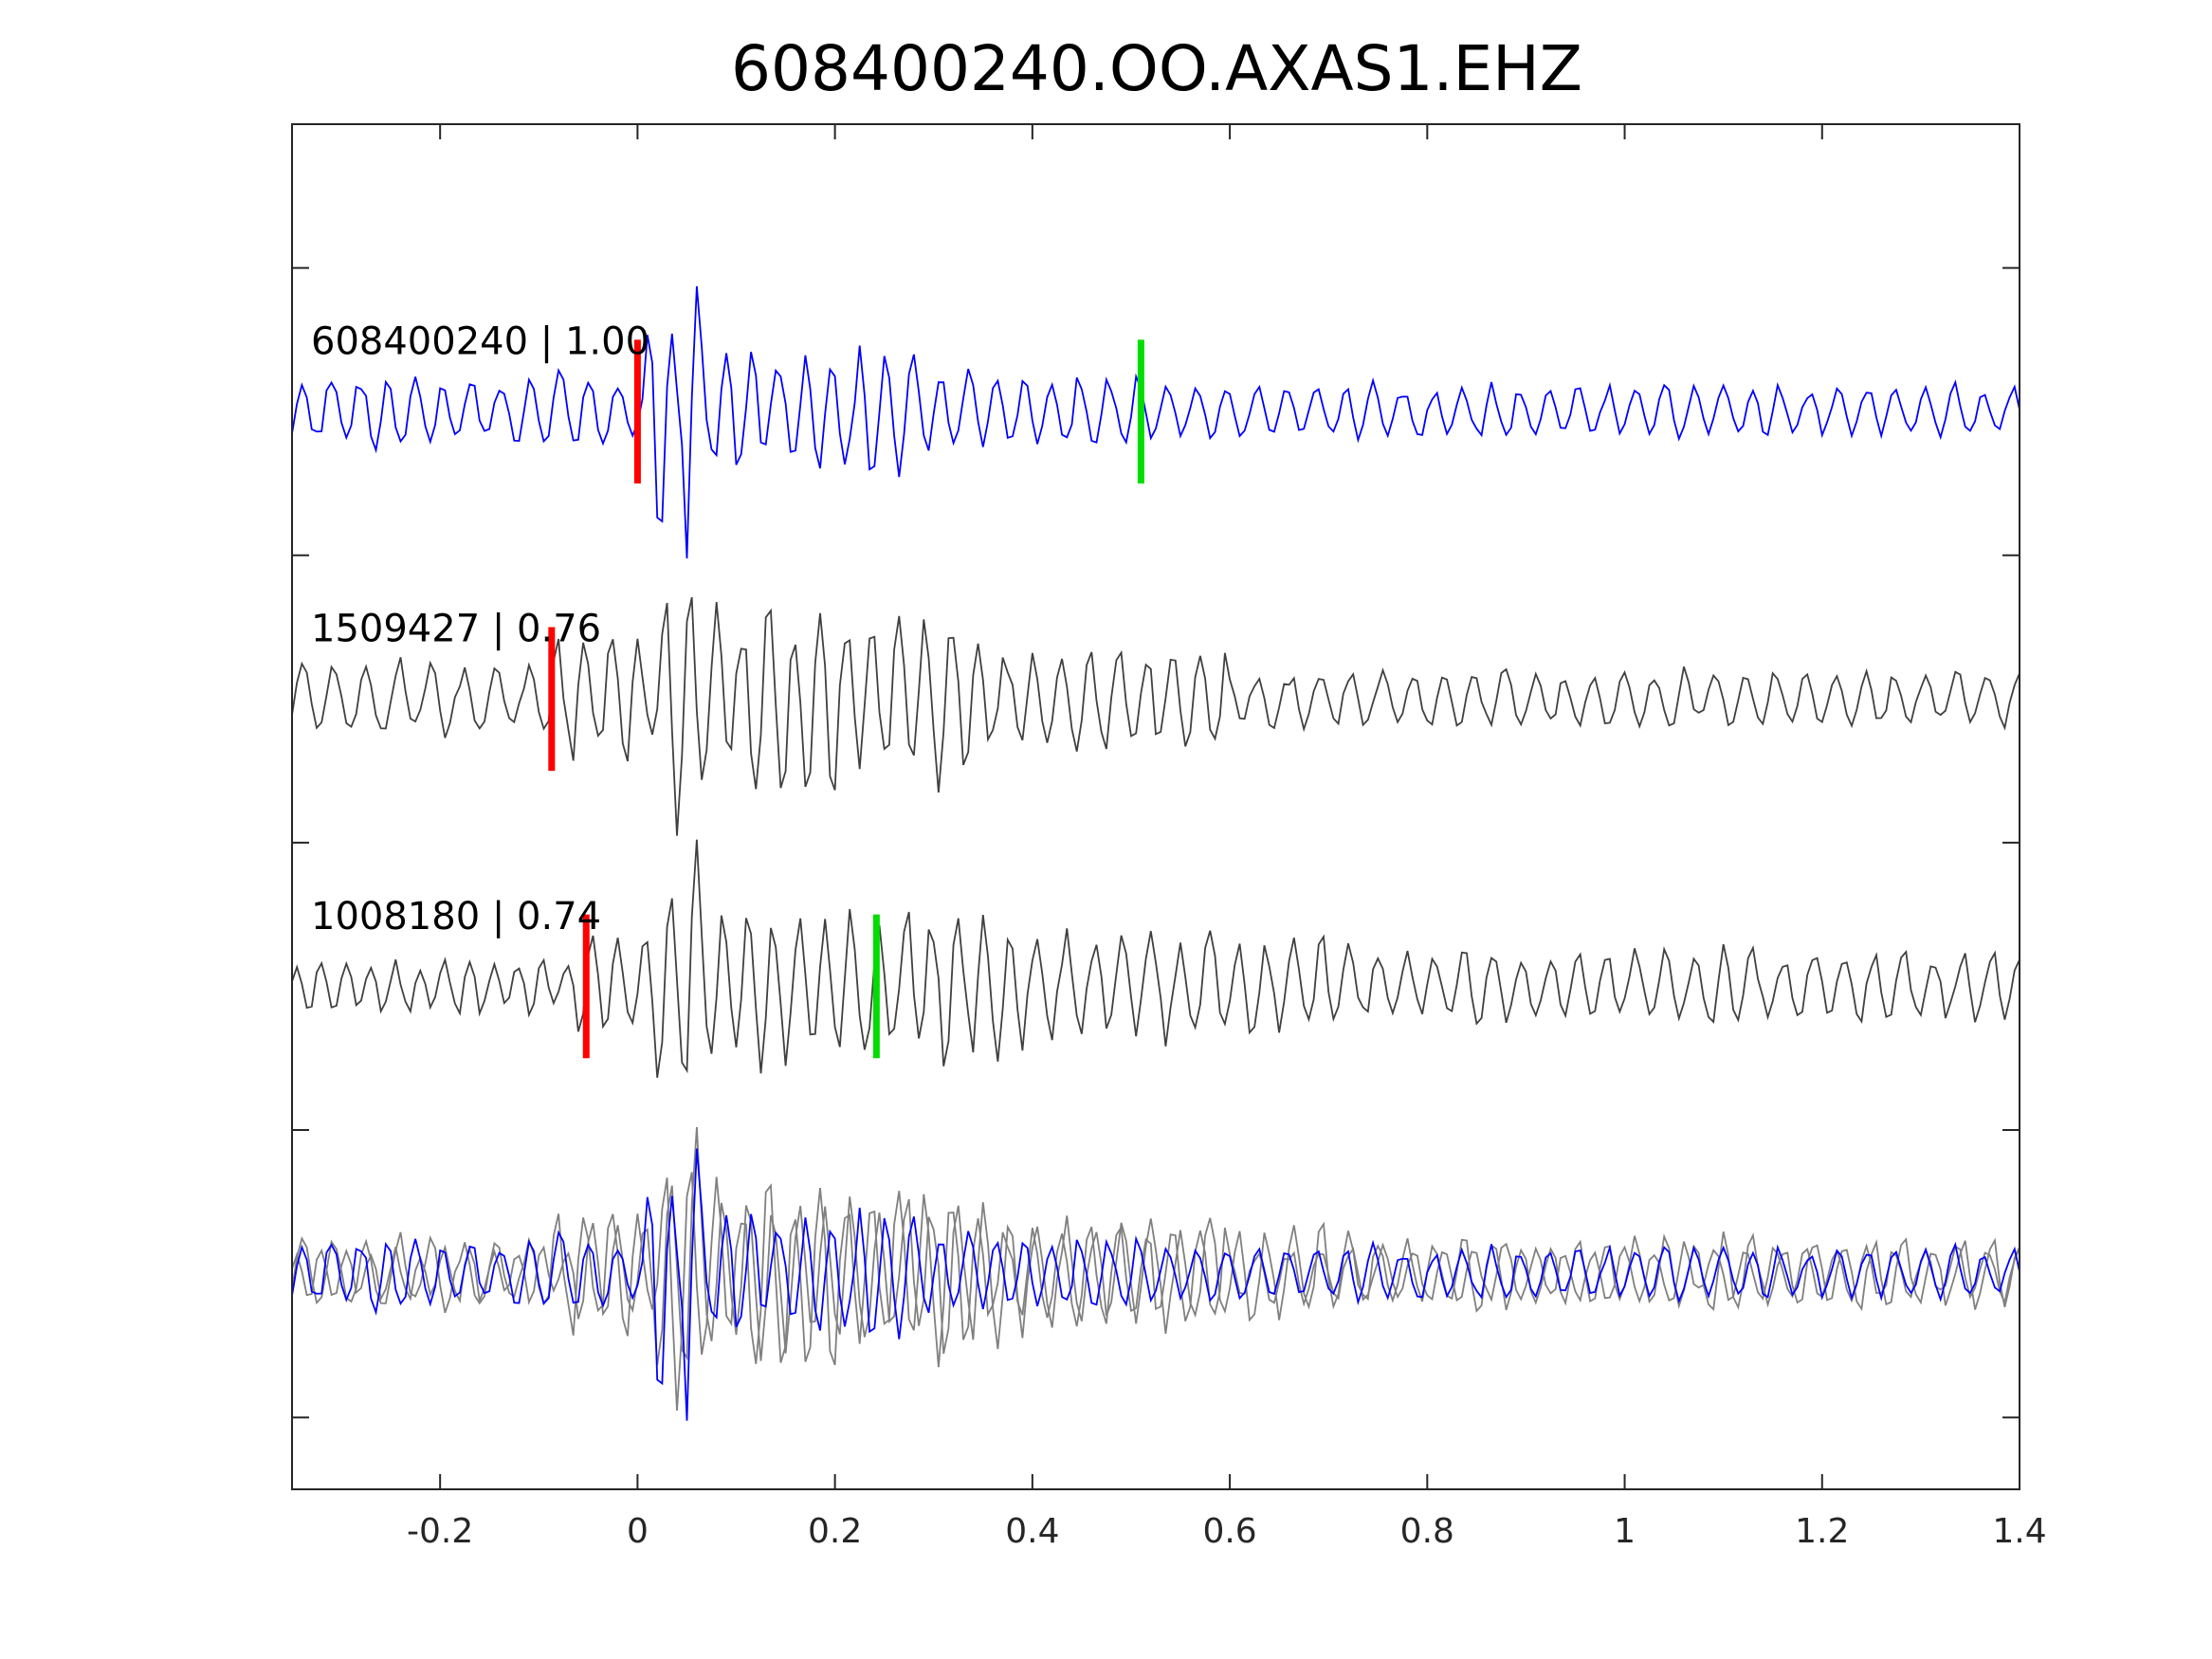  I want to click on x-tick-label: 0.8, so click(1427, 1531).